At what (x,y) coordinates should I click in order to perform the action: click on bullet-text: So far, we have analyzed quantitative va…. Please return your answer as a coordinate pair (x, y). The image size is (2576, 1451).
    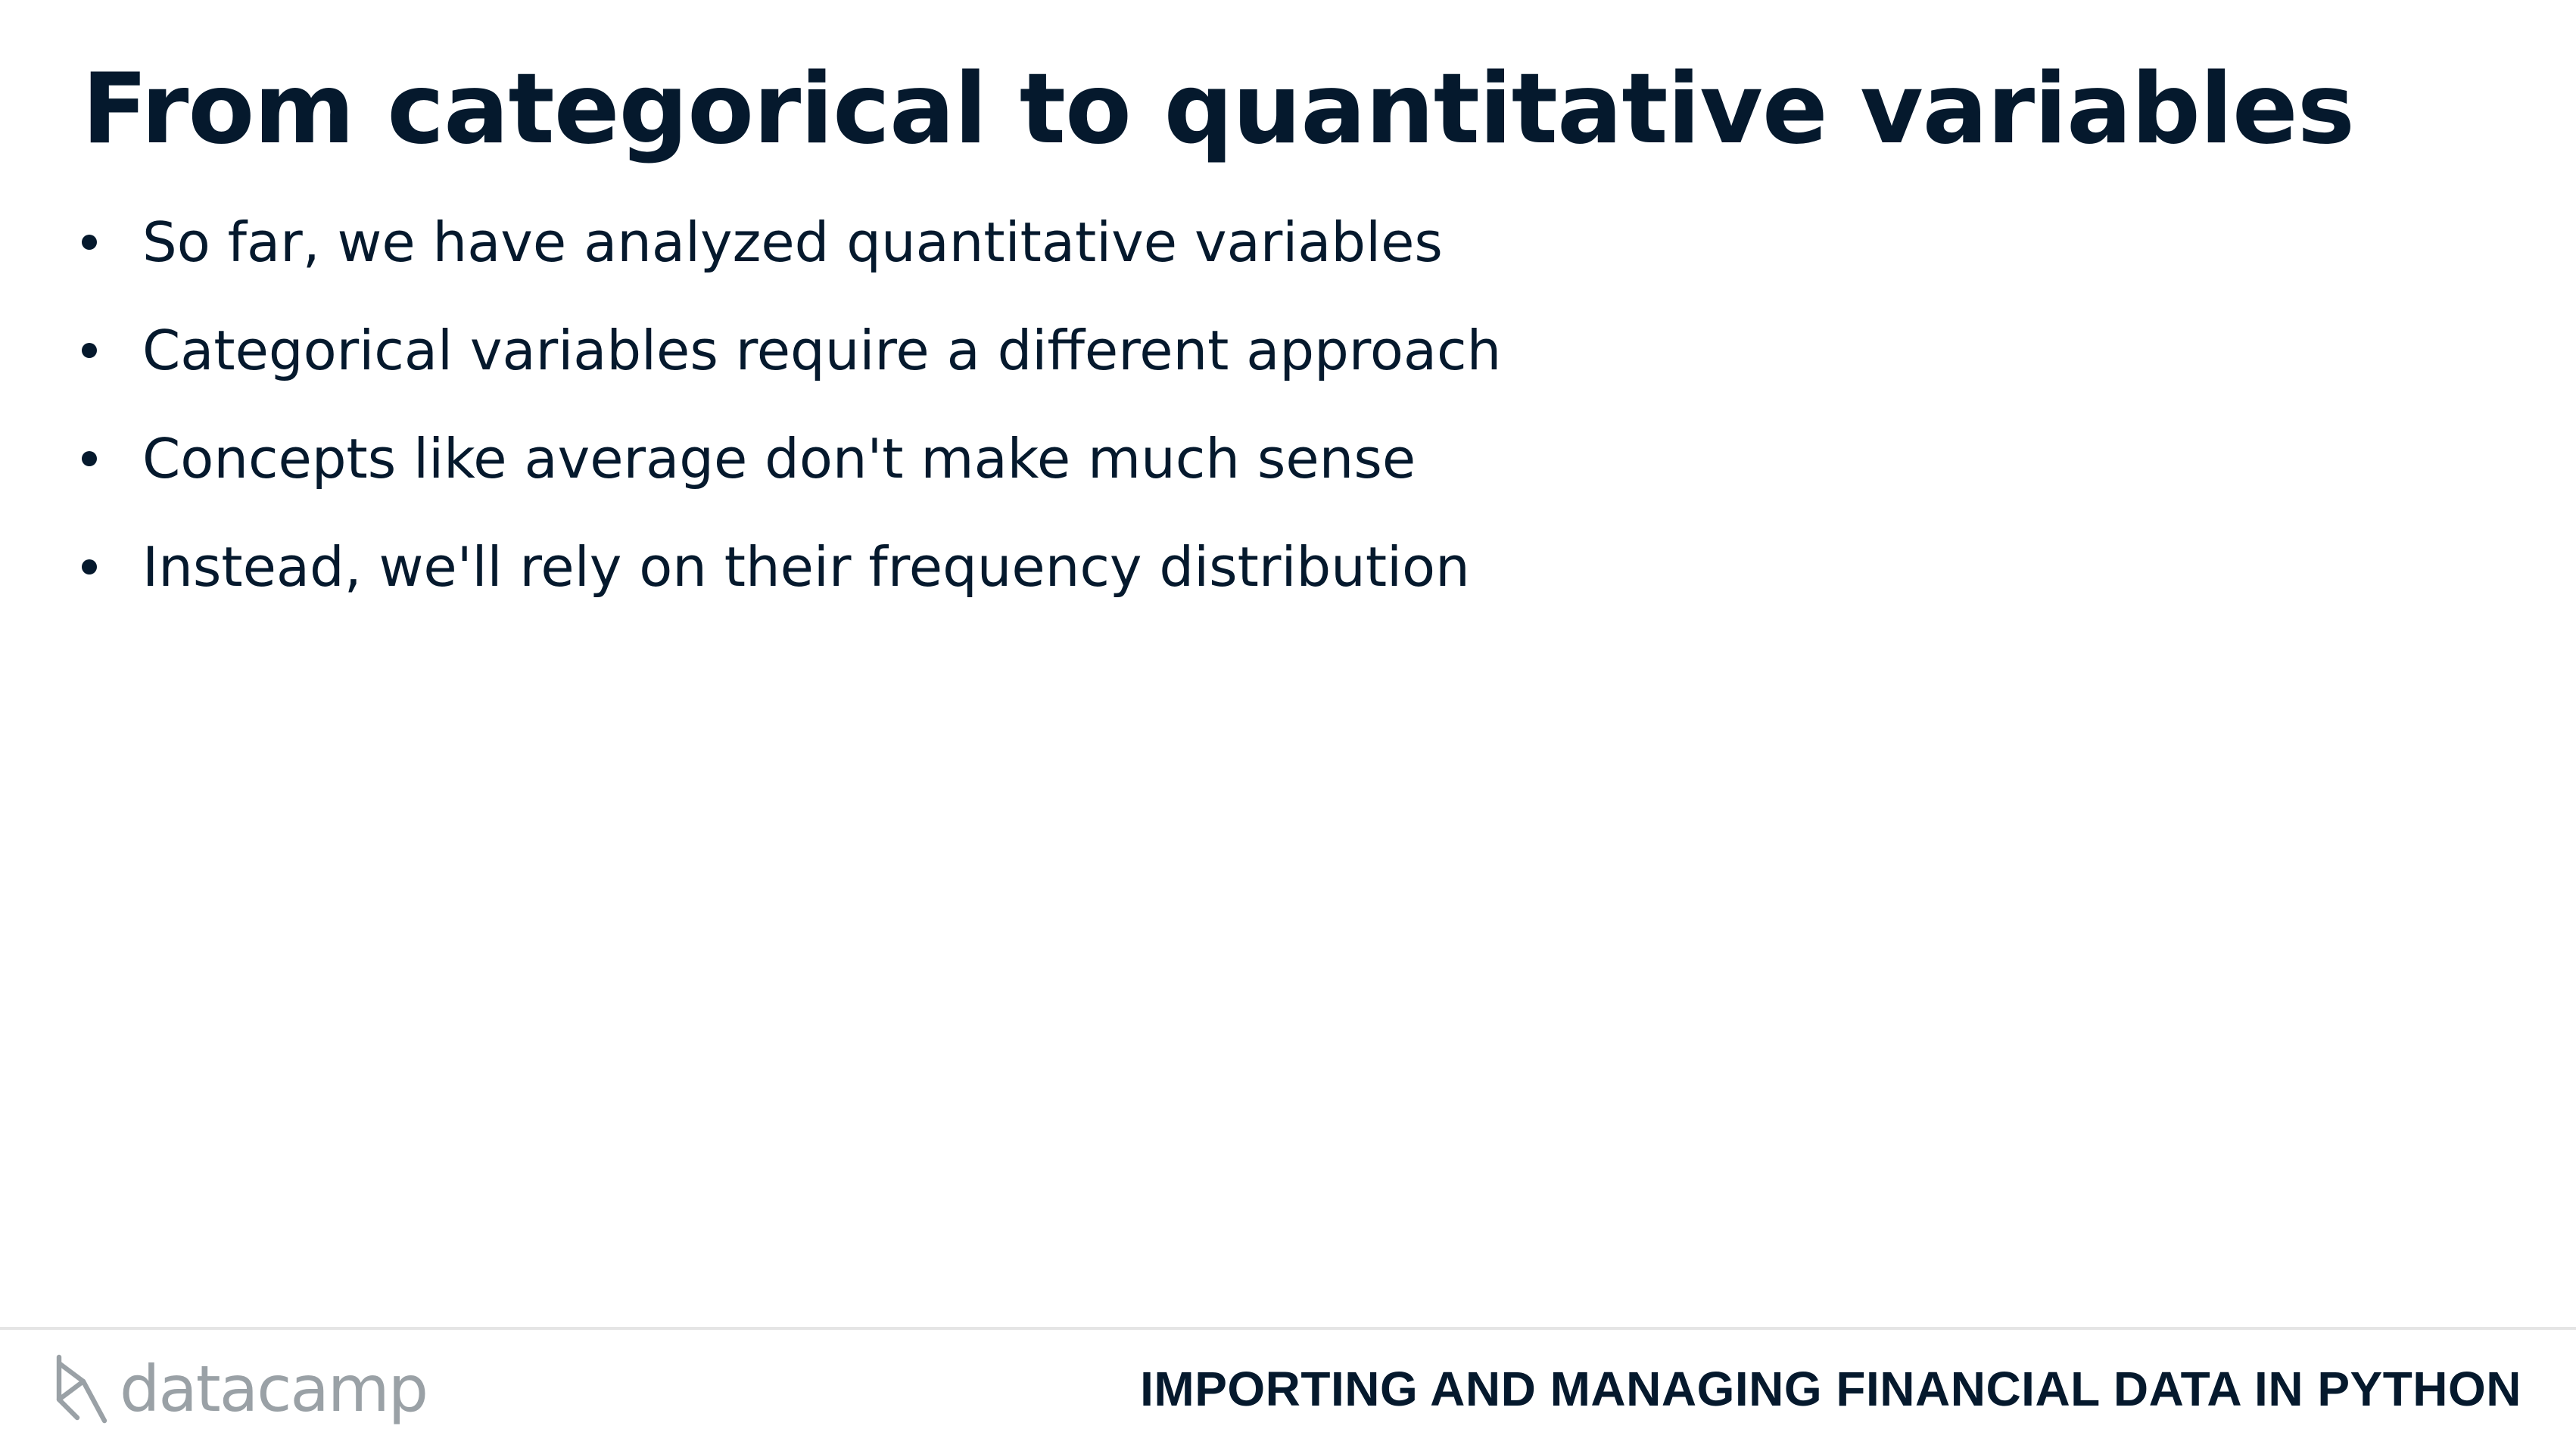
    Looking at the image, I should click on (793, 242).